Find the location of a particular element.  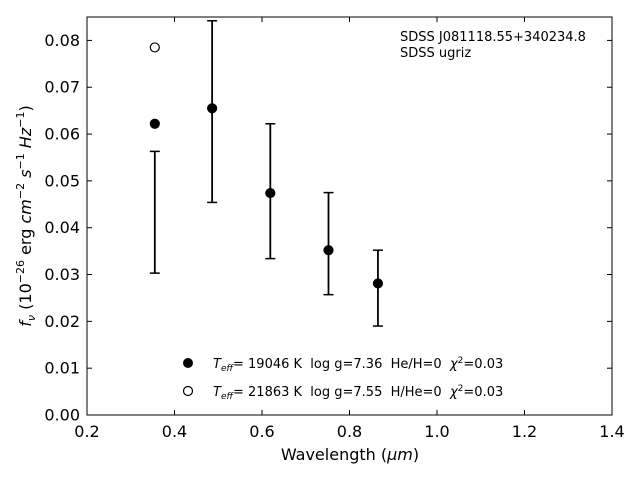

legend-label-filled: Teff= 19046 K log g=7.36 He/H=0 χ2=0.03 is located at coordinates (358, 365).